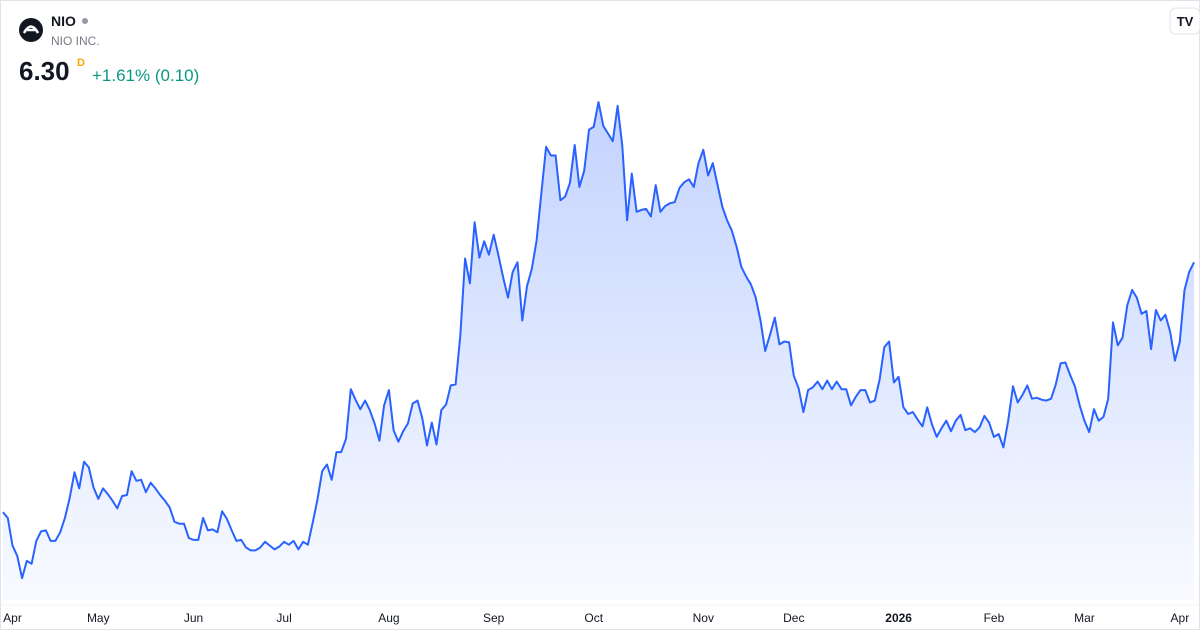 Image resolution: width=1200 pixels, height=630 pixels. What do you see at coordinates (75, 41) in the screenshot?
I see `company-name: NIO INC.` at bounding box center [75, 41].